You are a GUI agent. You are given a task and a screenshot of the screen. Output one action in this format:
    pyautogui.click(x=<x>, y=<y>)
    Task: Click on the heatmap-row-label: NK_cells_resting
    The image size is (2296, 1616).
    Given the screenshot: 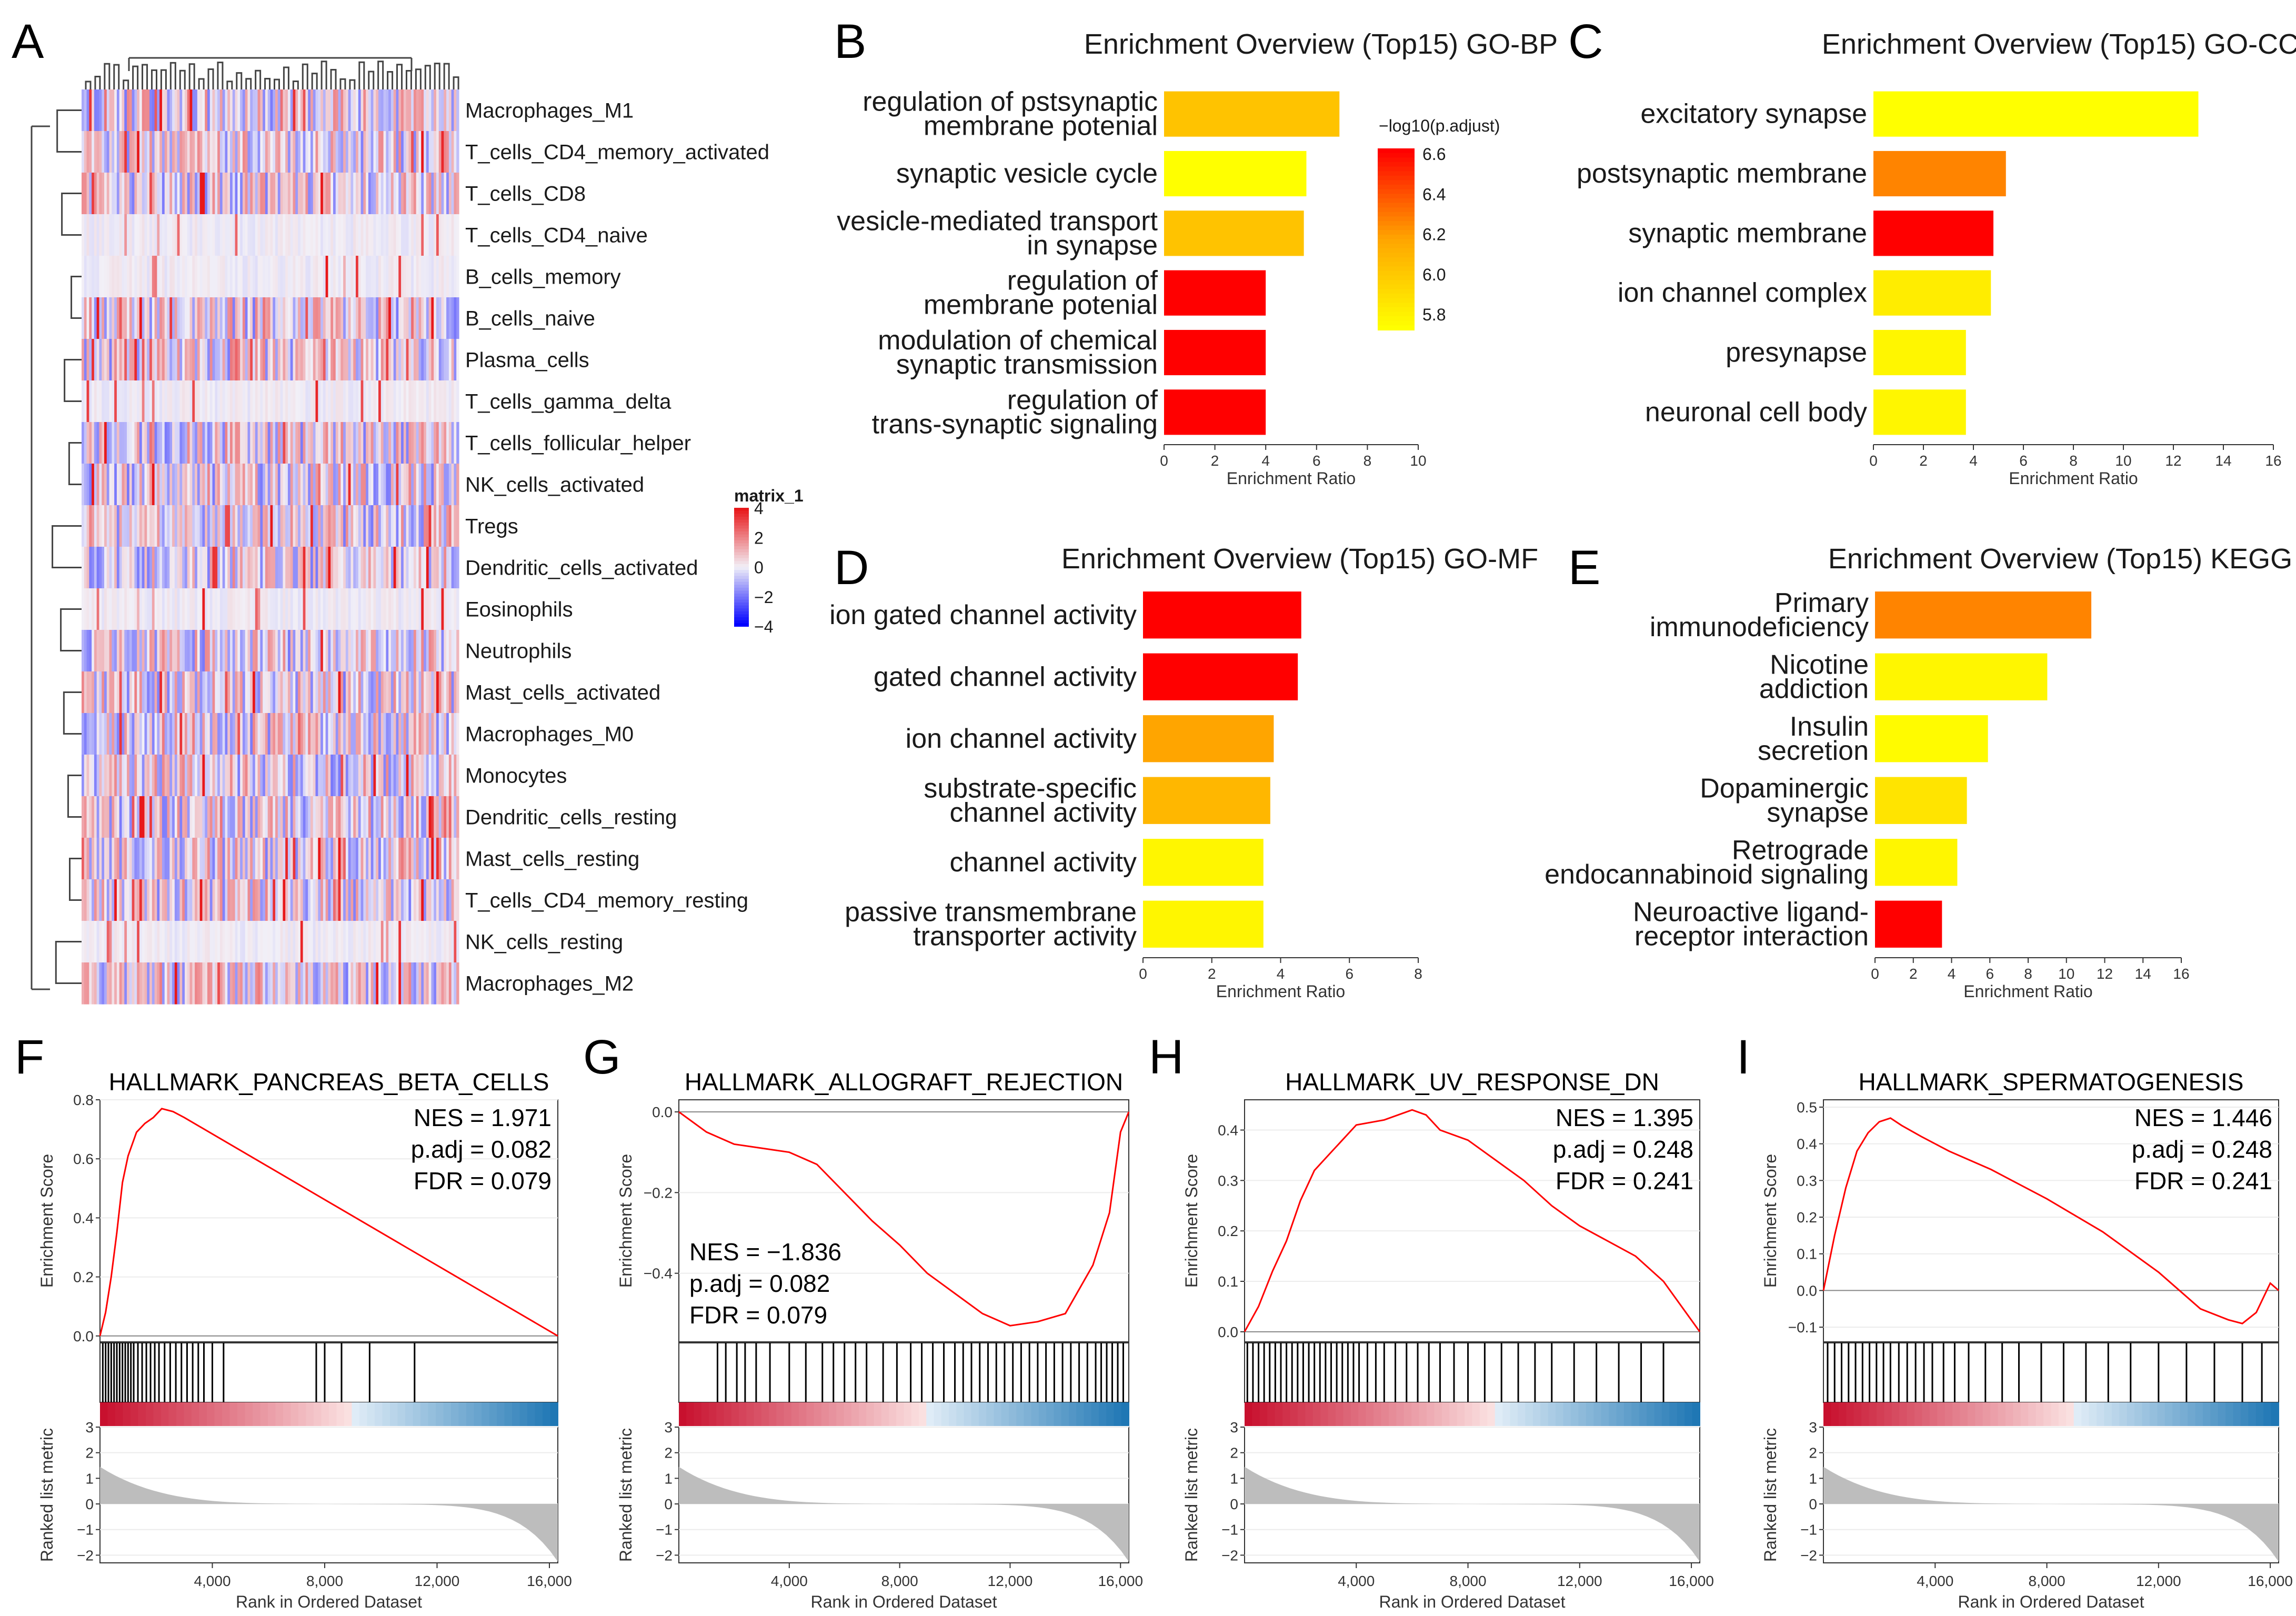 What is the action you would take?
    pyautogui.click(x=544, y=943)
    